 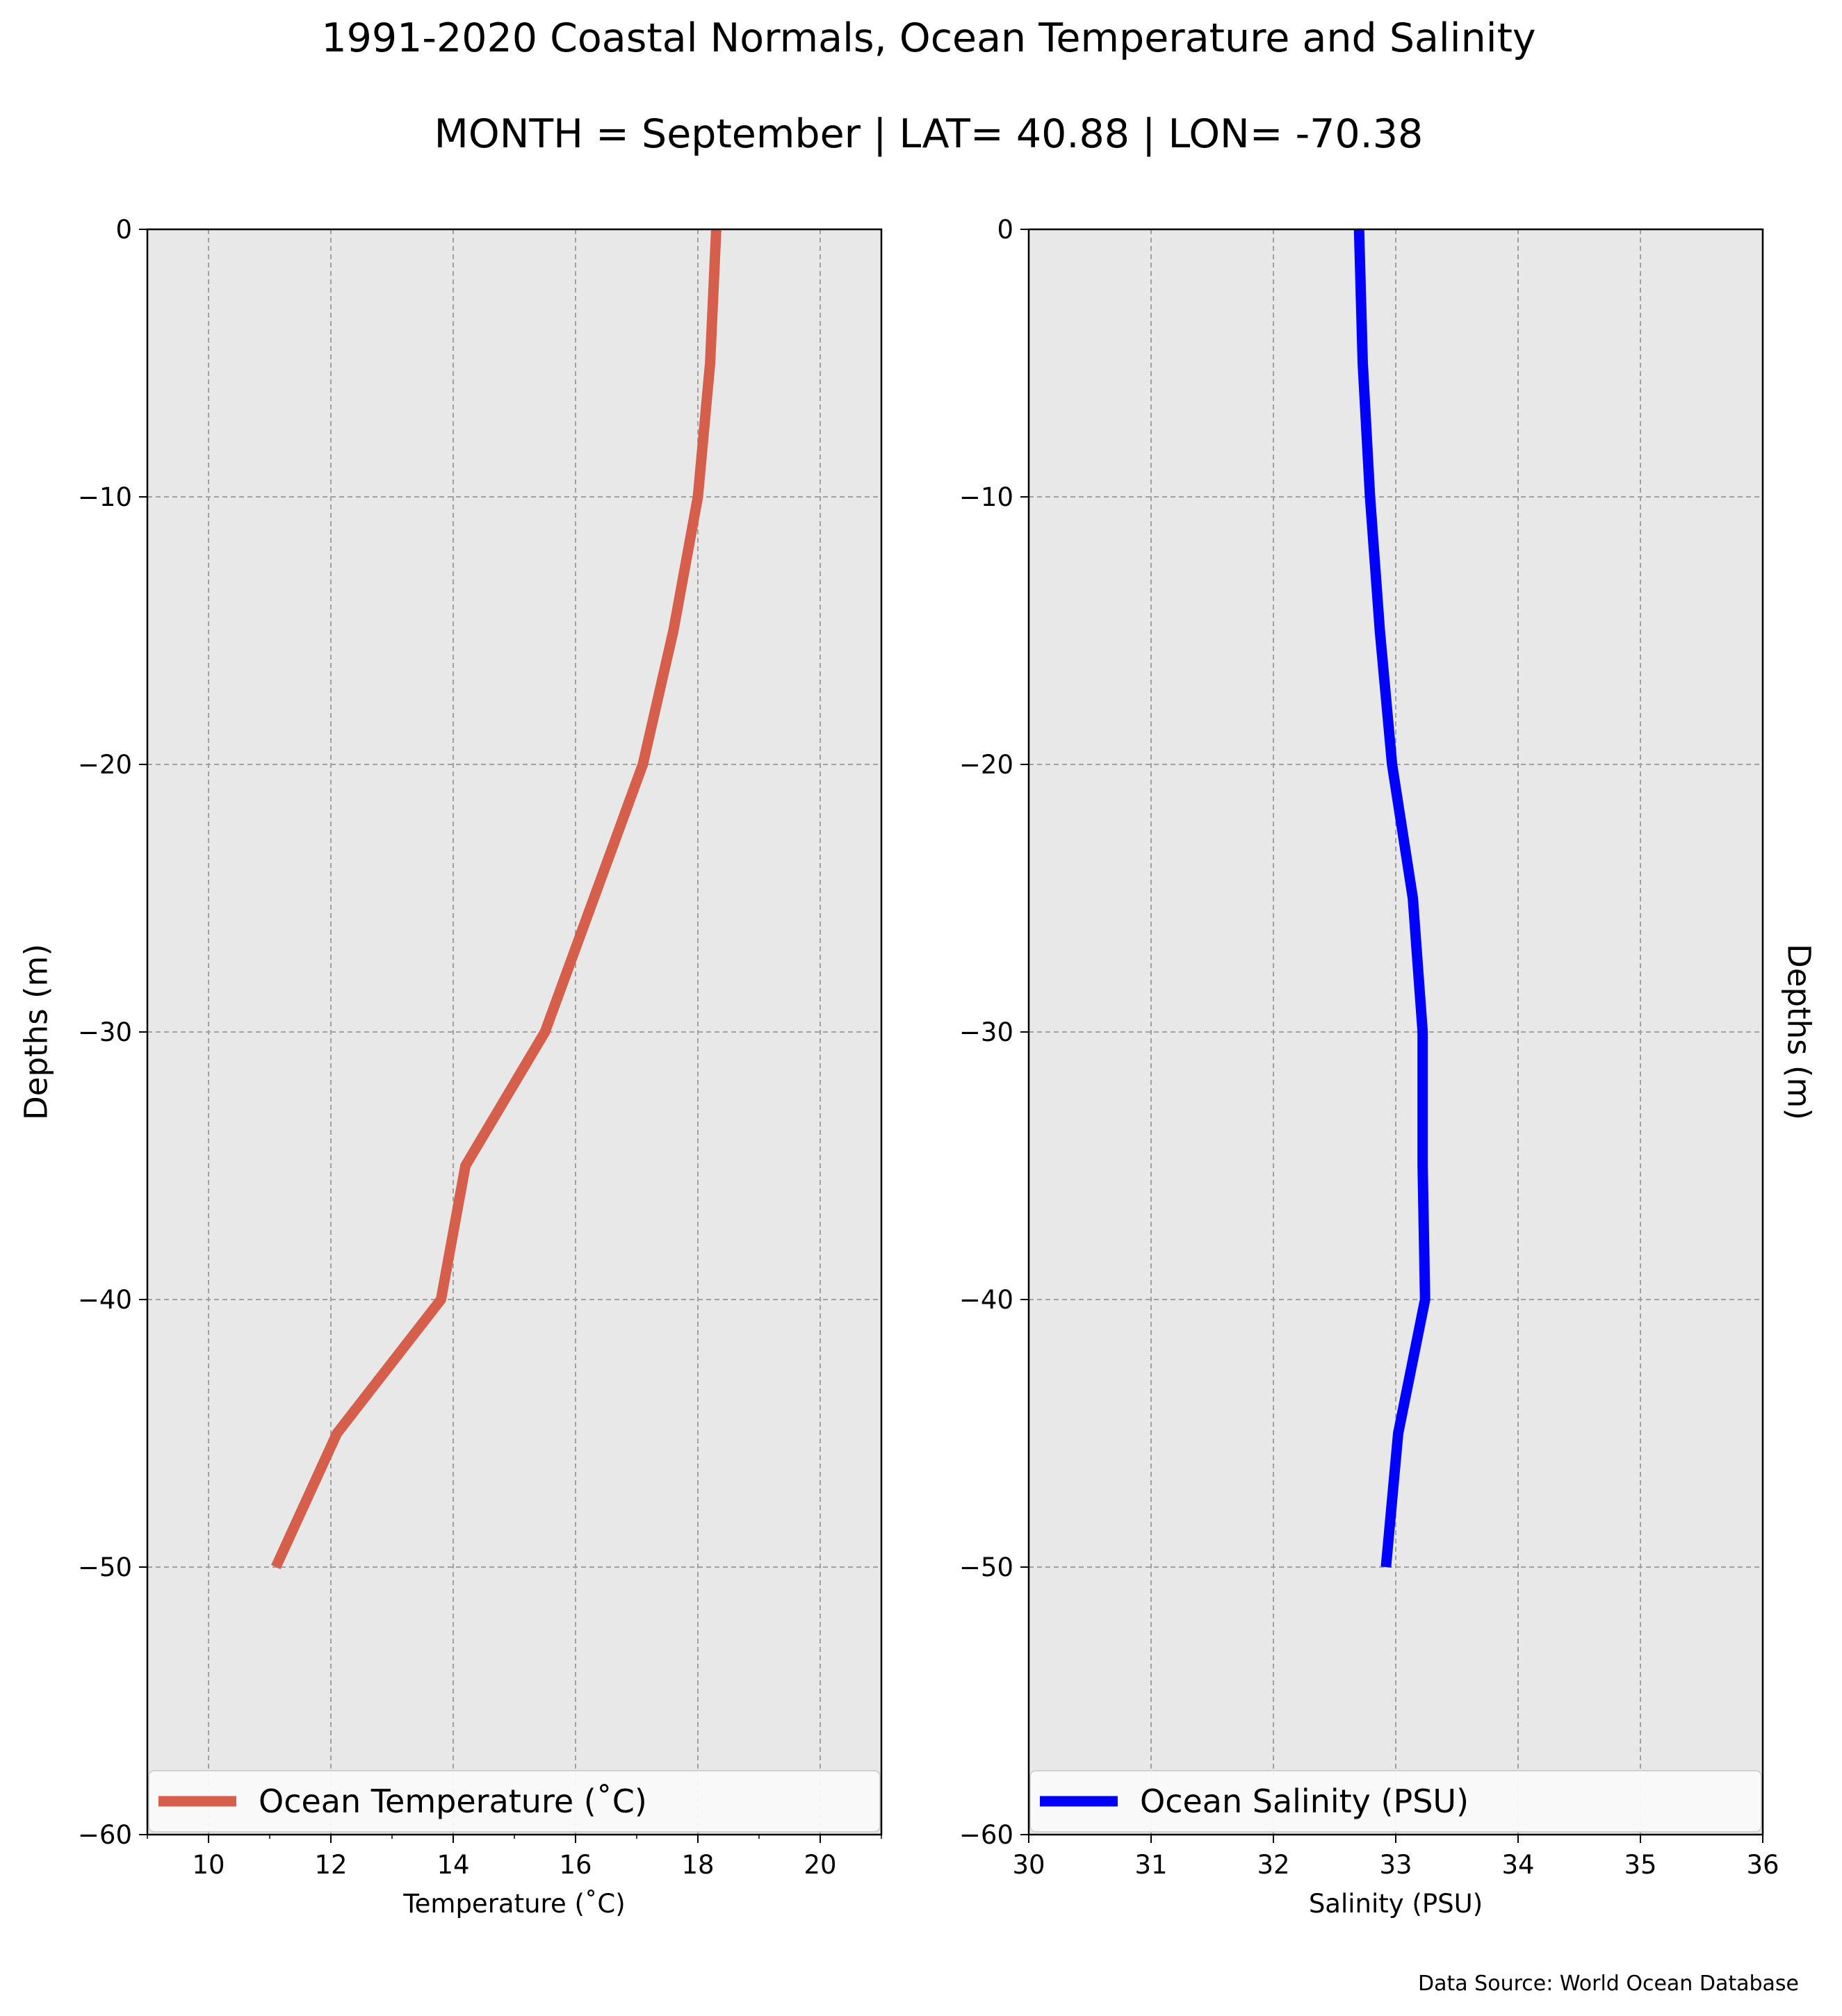 I want to click on sal-ytick-label: −30, so click(x=986, y=1032).